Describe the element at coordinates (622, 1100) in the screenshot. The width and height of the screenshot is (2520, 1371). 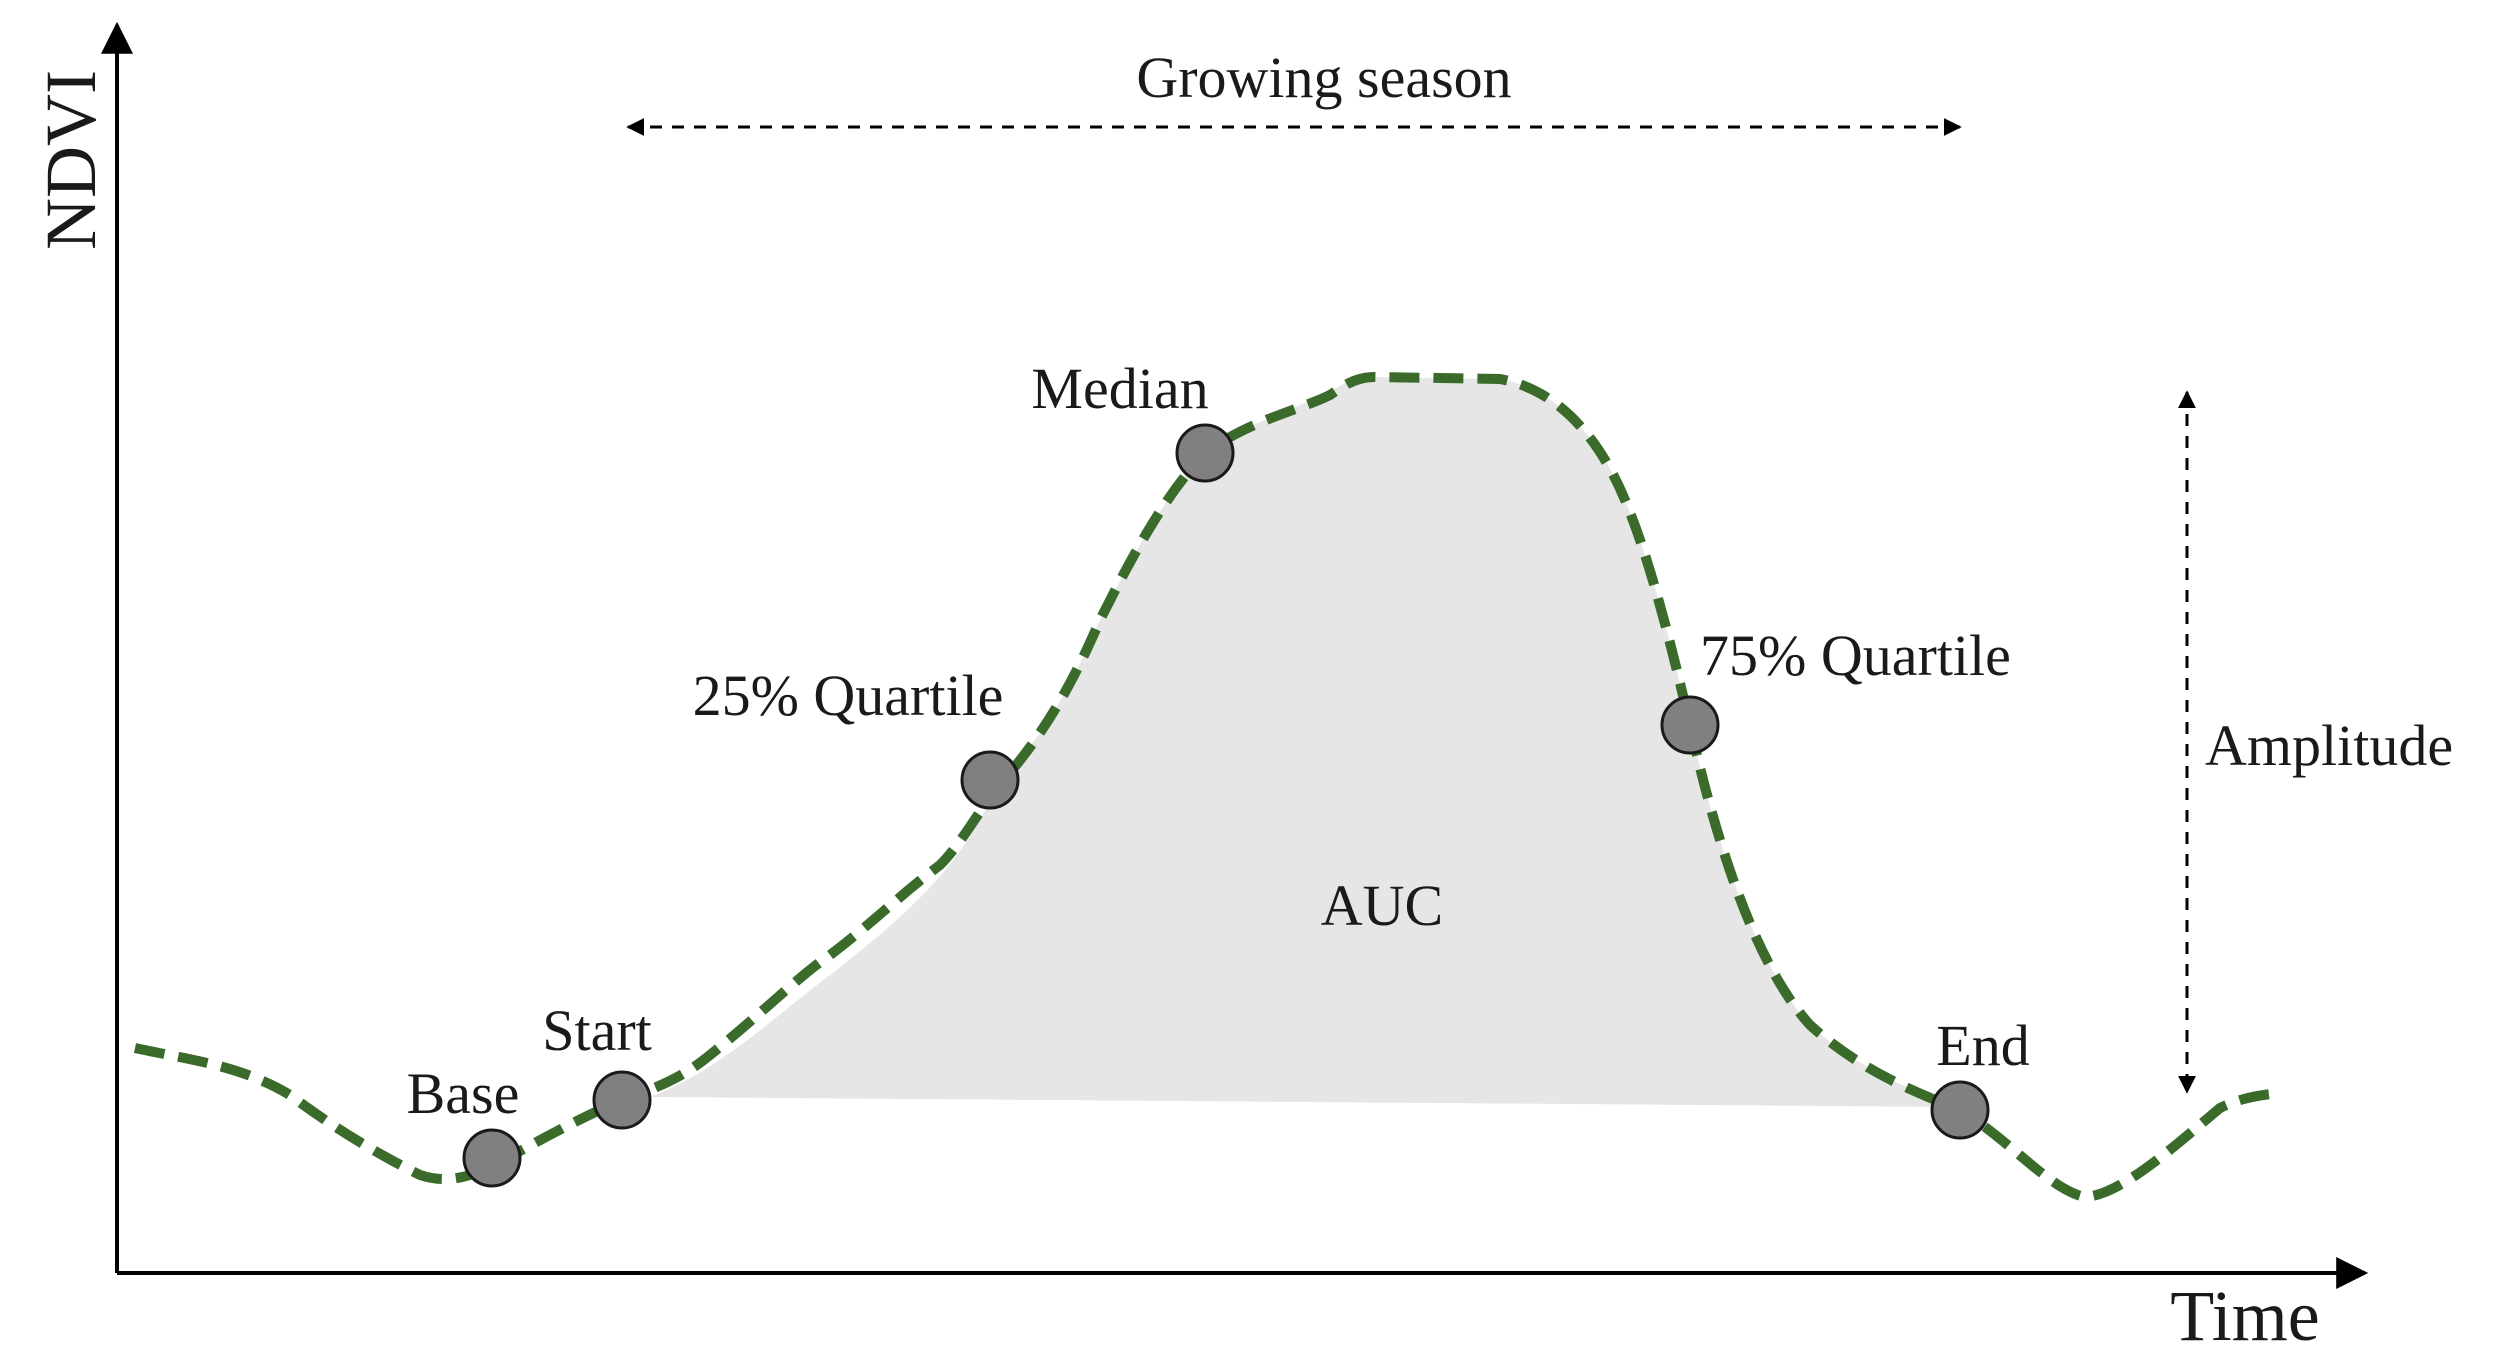
I see `start-marker` at that location.